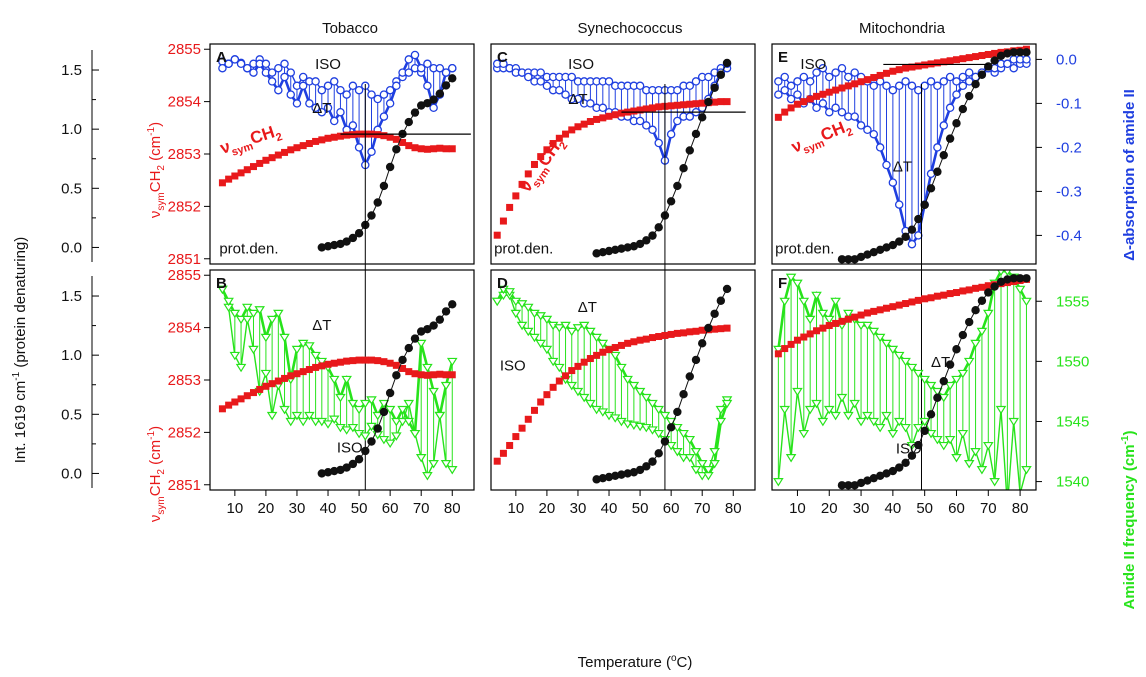 This screenshot has height=677, width=1146. Describe the element at coordinates (861, 508) in the screenshot. I see `x-tick-label: 30` at that location.